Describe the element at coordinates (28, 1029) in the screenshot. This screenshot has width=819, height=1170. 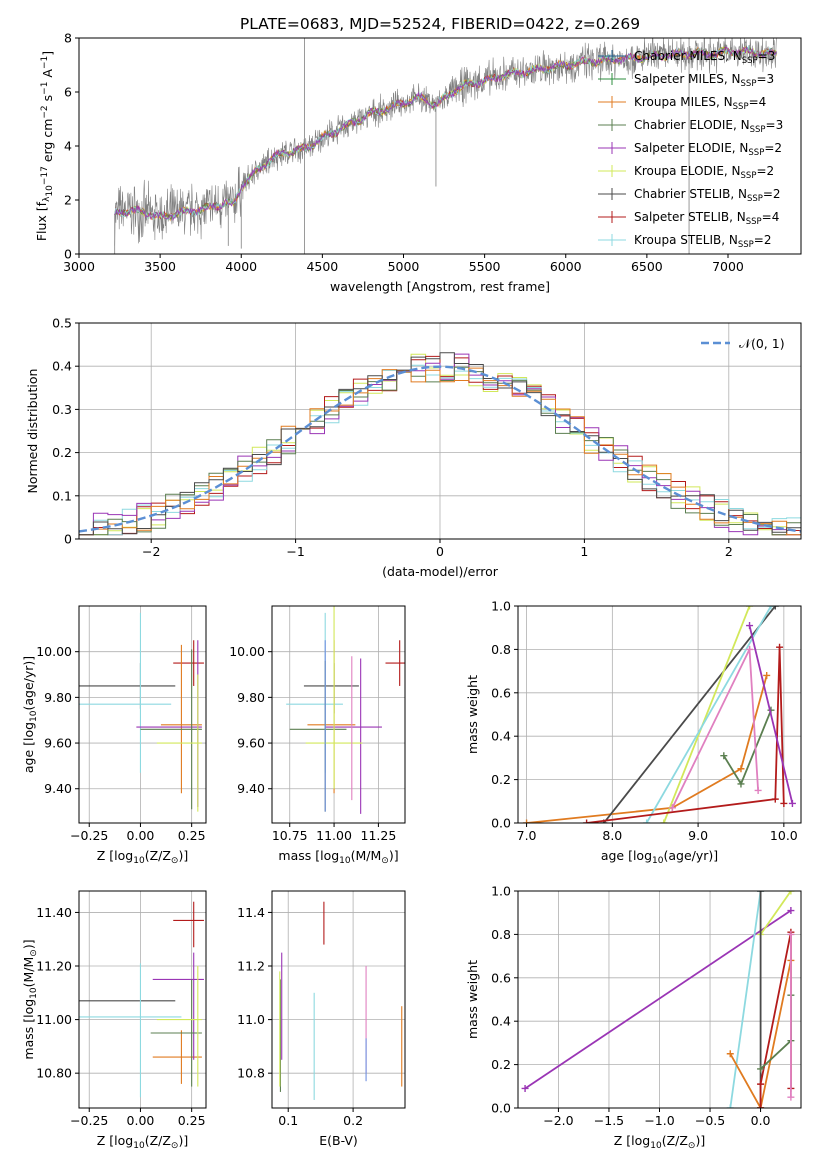
I see `y-axis-label-part: mass [log` at that location.